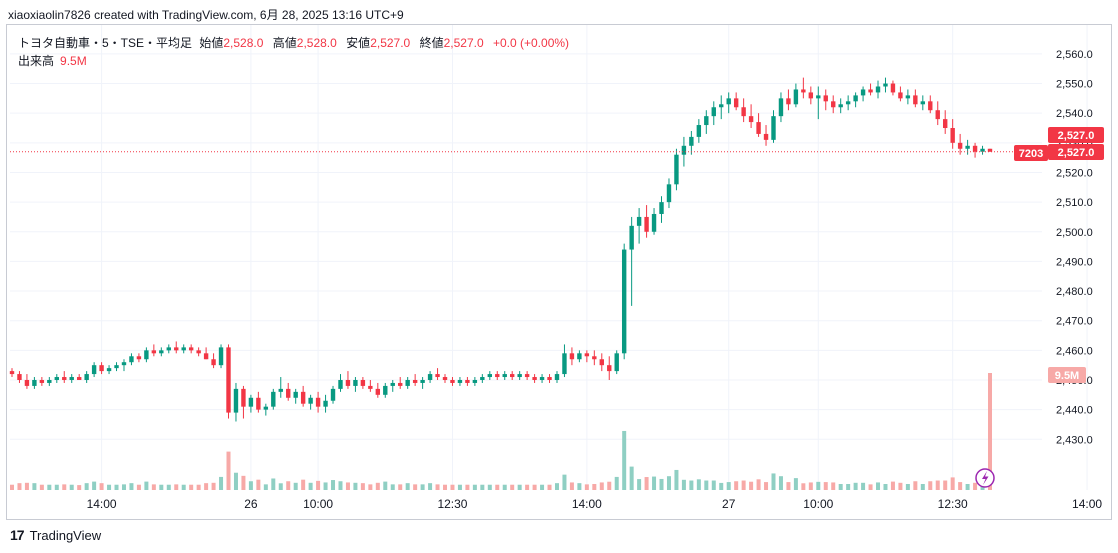 The image size is (1118, 553). Describe the element at coordinates (1074, 351) in the screenshot. I see `y-tick-label: 2,460.0` at that location.